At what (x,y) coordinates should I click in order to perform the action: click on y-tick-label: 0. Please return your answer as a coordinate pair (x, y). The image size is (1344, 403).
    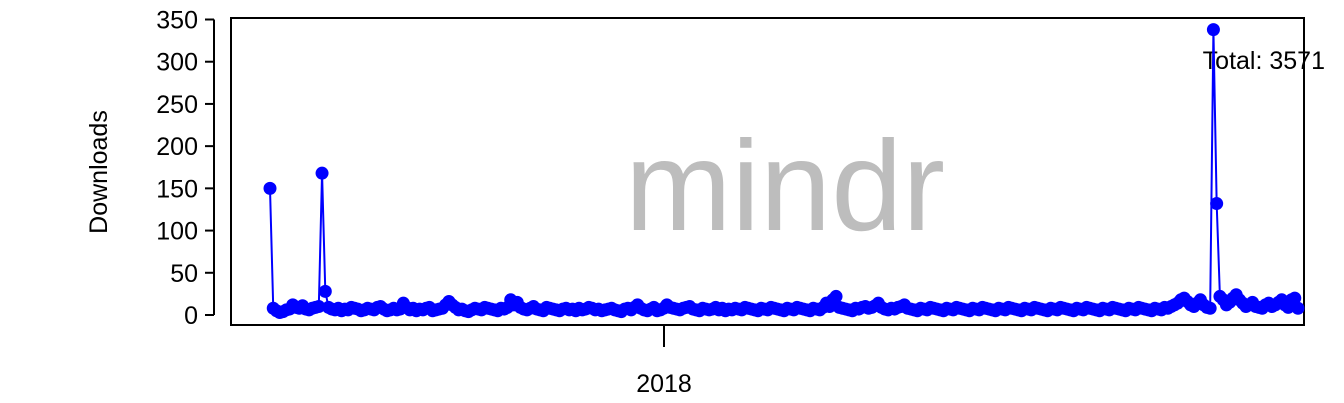
    Looking at the image, I should click on (191, 316).